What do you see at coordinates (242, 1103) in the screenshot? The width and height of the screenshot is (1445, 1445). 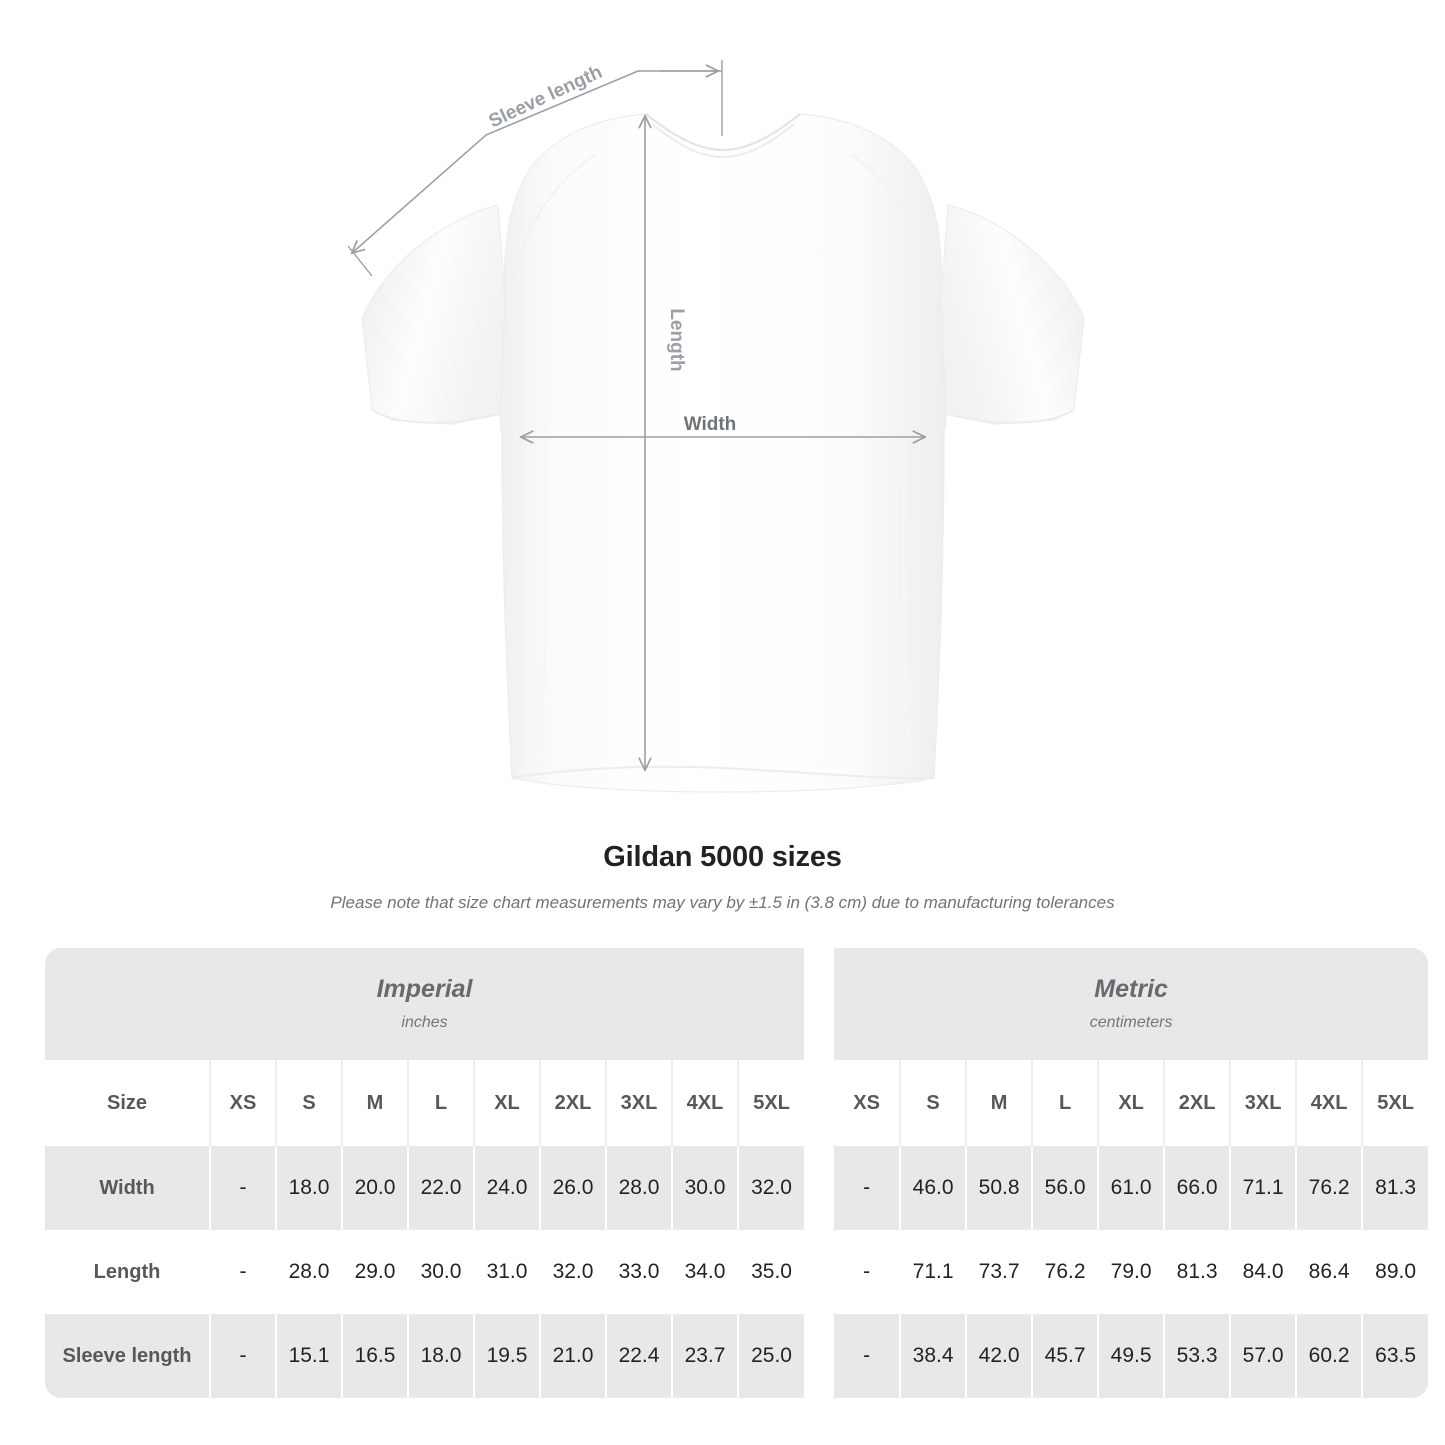 I see `size-header-xs-imperial: XS` at bounding box center [242, 1103].